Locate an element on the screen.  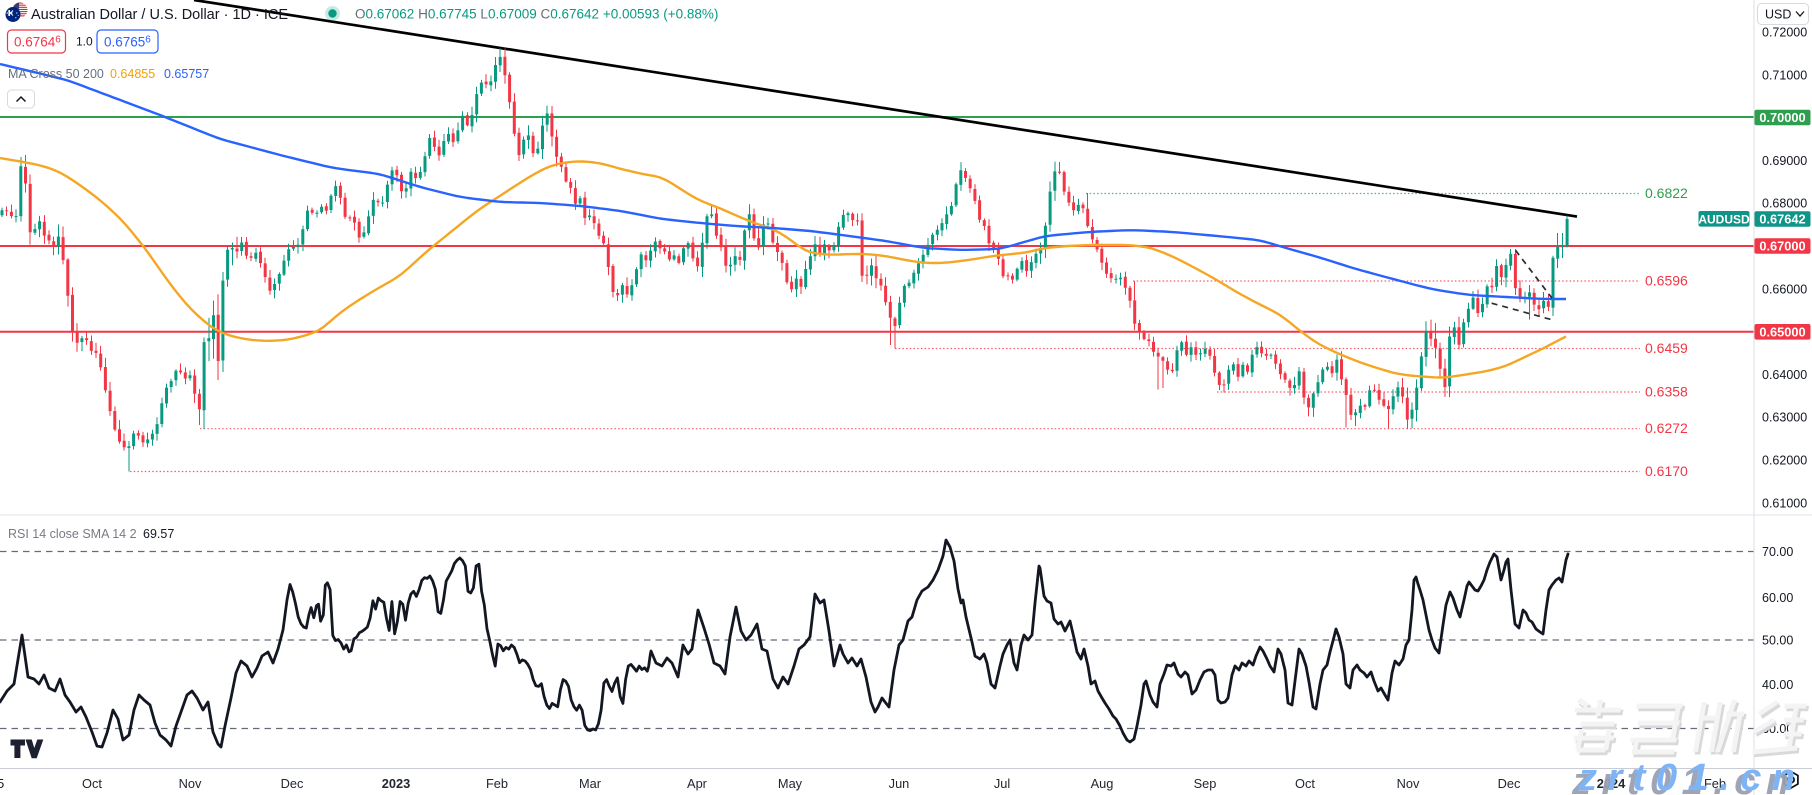
svg-text: 2024 is located at coordinates (1611, 783).